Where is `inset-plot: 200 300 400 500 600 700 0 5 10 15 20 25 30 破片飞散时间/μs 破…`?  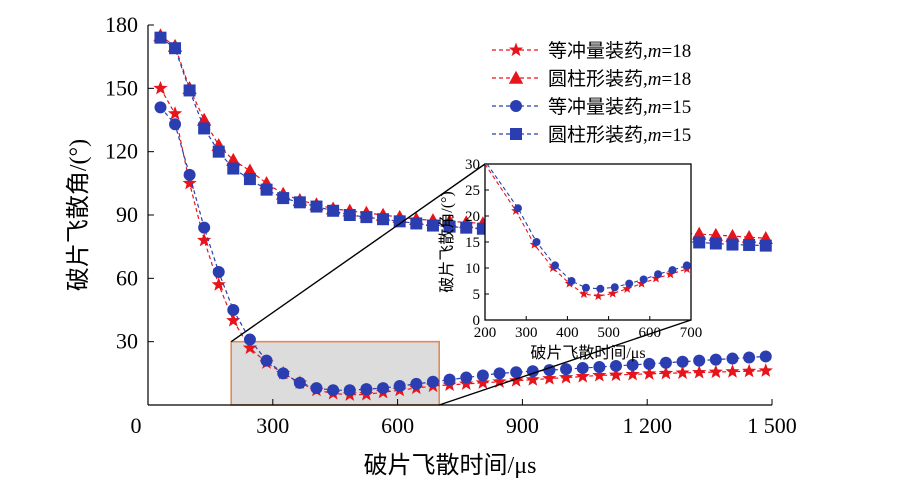 inset-plot: 200 300 400 500 600 700 0 5 10 15 20 25 30 破片飞散时间/μs 破… is located at coordinates (570, 259).